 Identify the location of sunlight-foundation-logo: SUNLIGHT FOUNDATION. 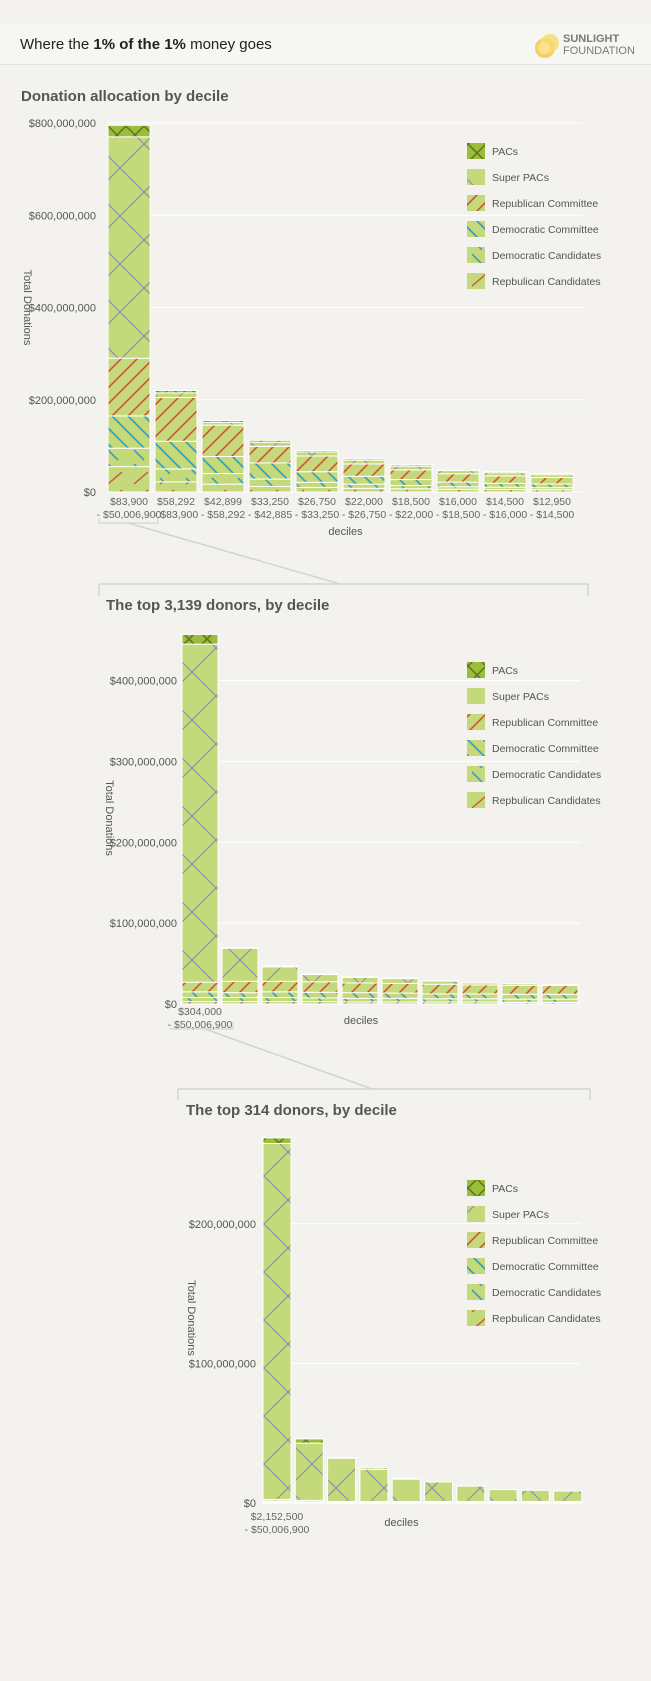
(583, 45).